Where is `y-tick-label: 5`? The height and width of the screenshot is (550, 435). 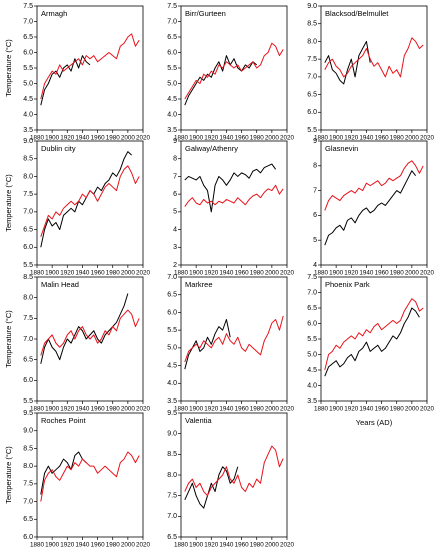
y-tick-label: 5 is located at coordinates (175, 212).